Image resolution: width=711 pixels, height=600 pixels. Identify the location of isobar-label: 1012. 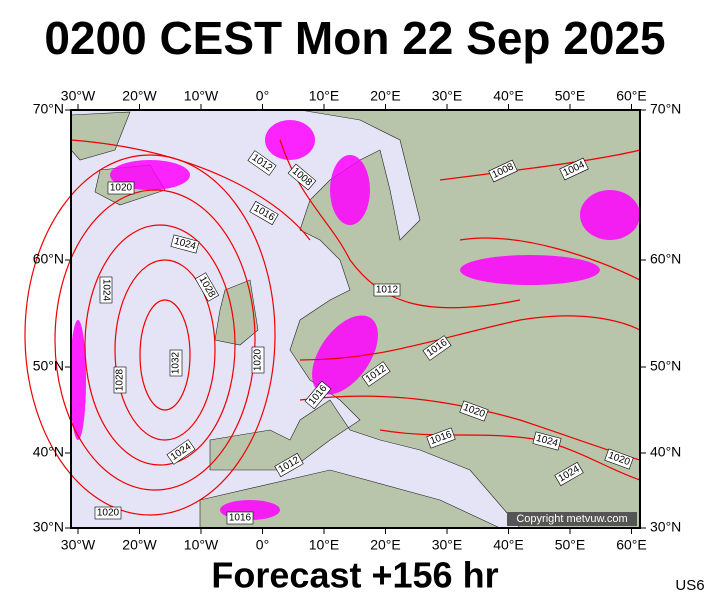
(387, 290).